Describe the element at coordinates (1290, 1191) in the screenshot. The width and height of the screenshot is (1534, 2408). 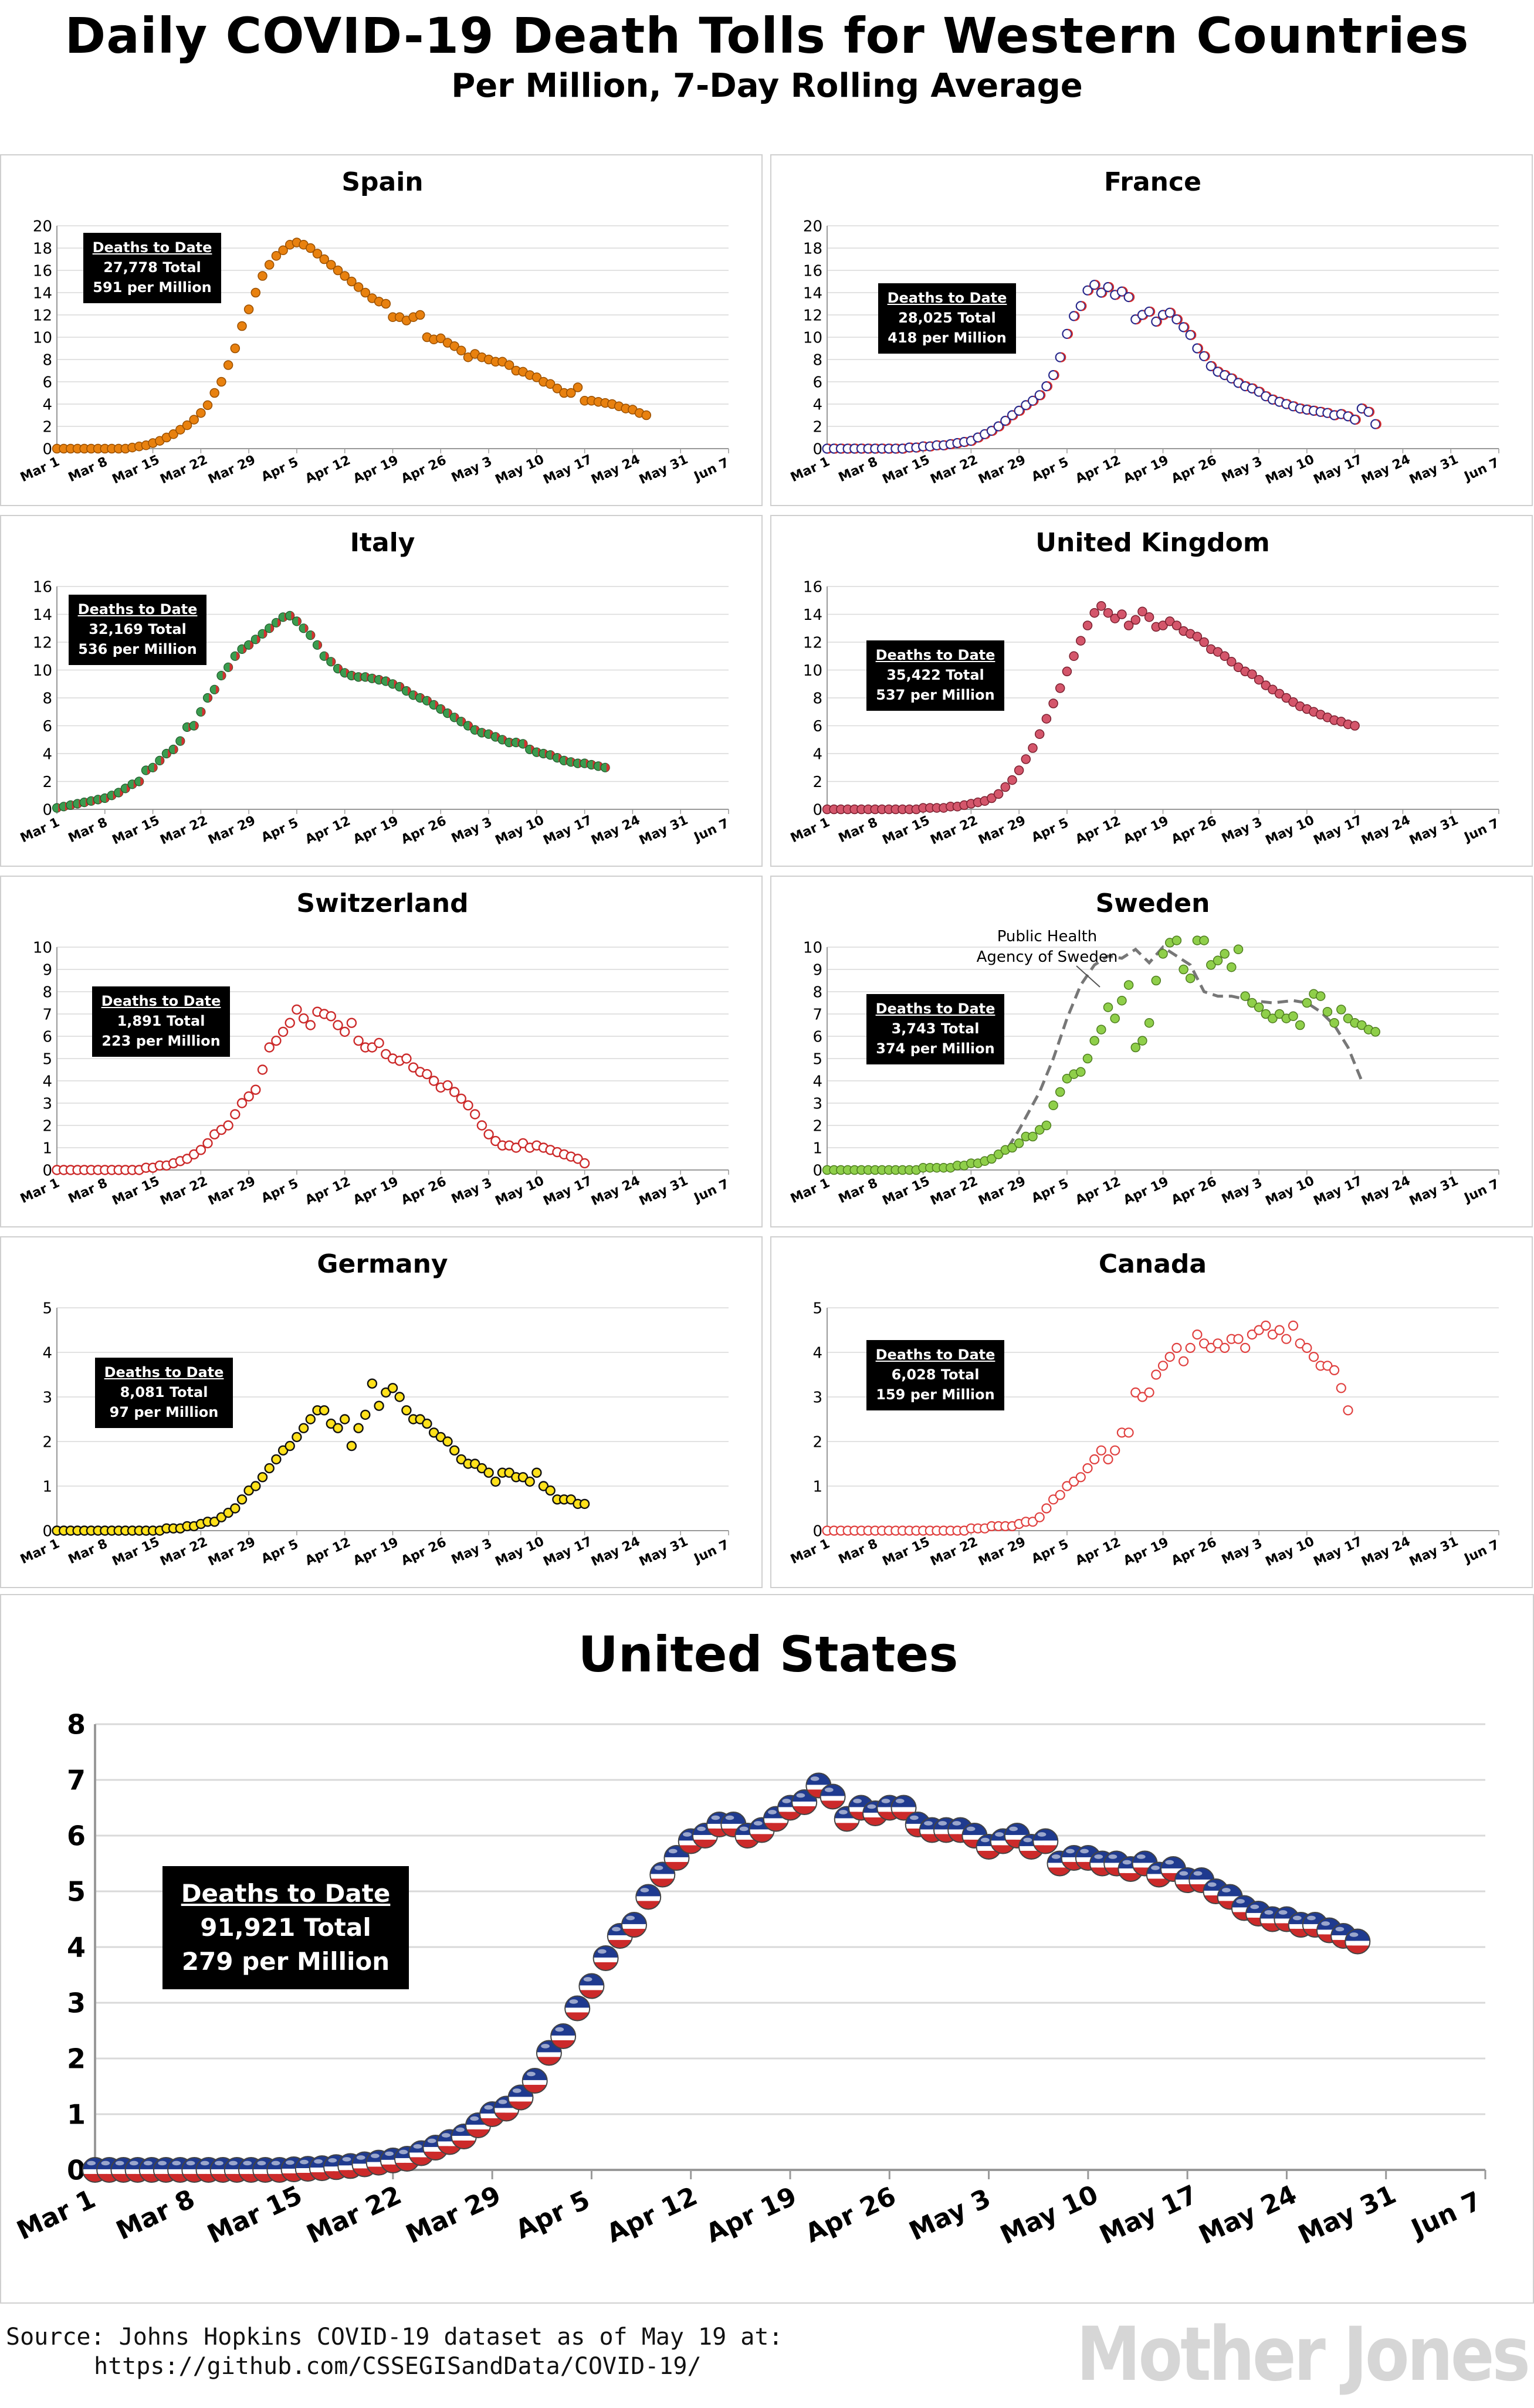
I see `x-tick-label: May 10` at that location.